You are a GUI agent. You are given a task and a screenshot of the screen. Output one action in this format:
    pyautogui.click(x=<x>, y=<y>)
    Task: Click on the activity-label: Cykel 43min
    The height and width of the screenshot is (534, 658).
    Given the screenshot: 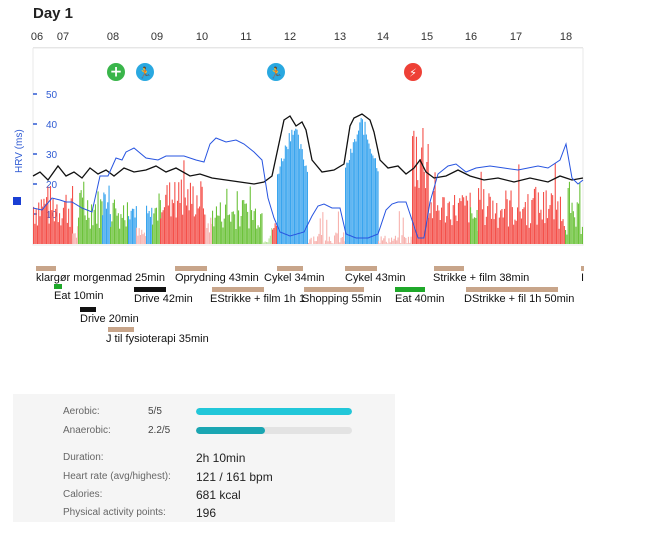 What is the action you would take?
    pyautogui.click(x=375, y=278)
    